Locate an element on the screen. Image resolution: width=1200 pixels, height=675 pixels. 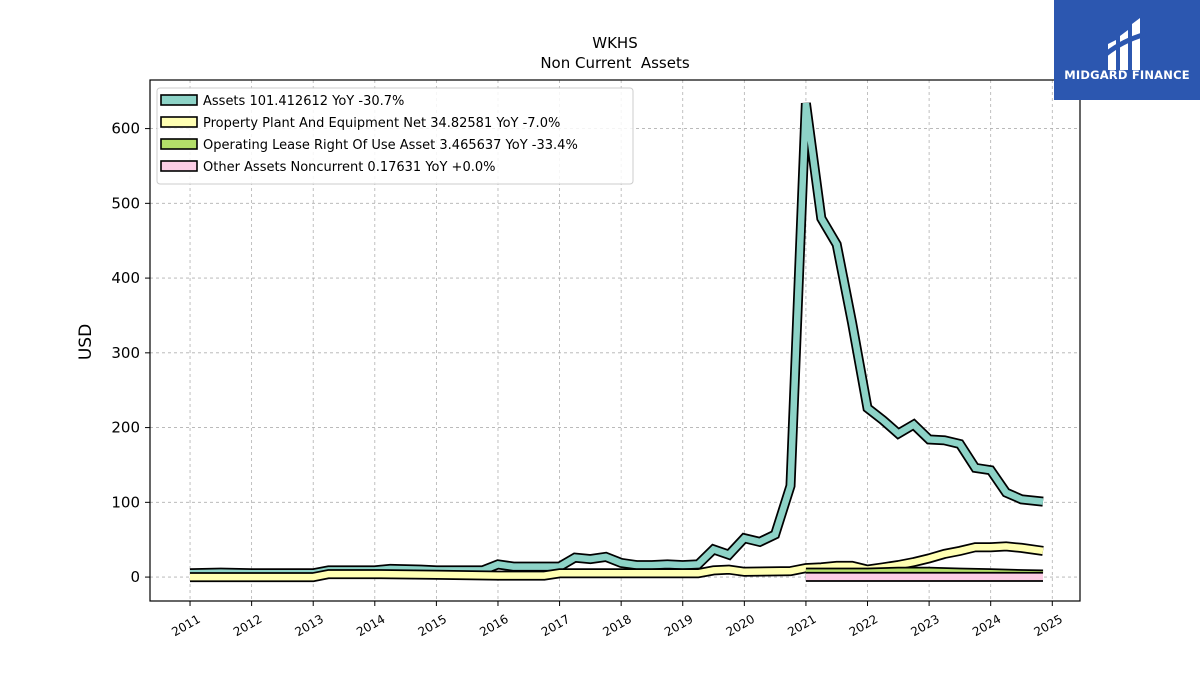
legend-box is located at coordinates (395, 136).